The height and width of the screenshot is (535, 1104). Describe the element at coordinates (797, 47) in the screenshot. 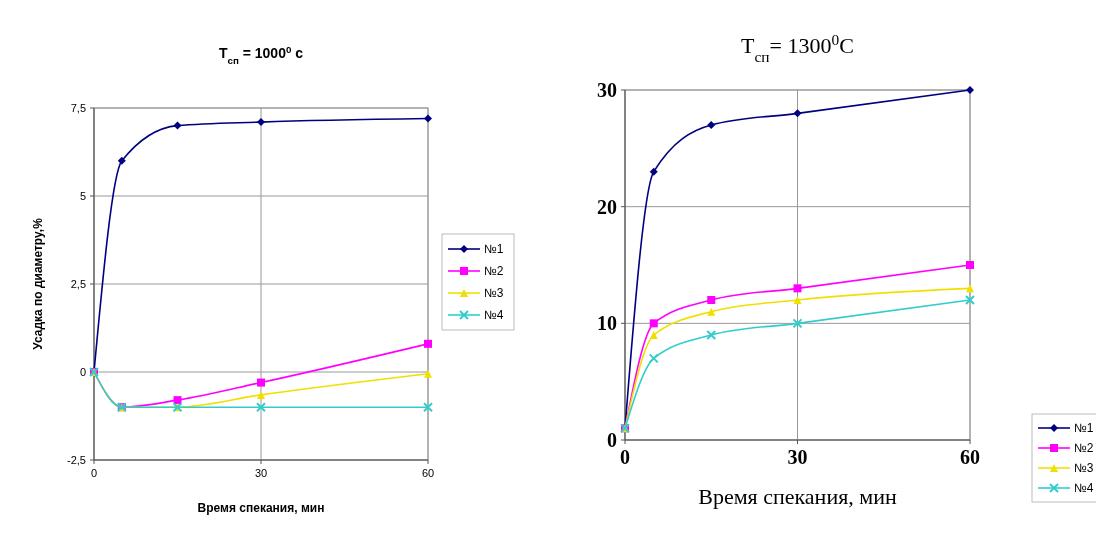

I see `chart-title: T$_{сп}$= 1300$^{0}$C` at that location.